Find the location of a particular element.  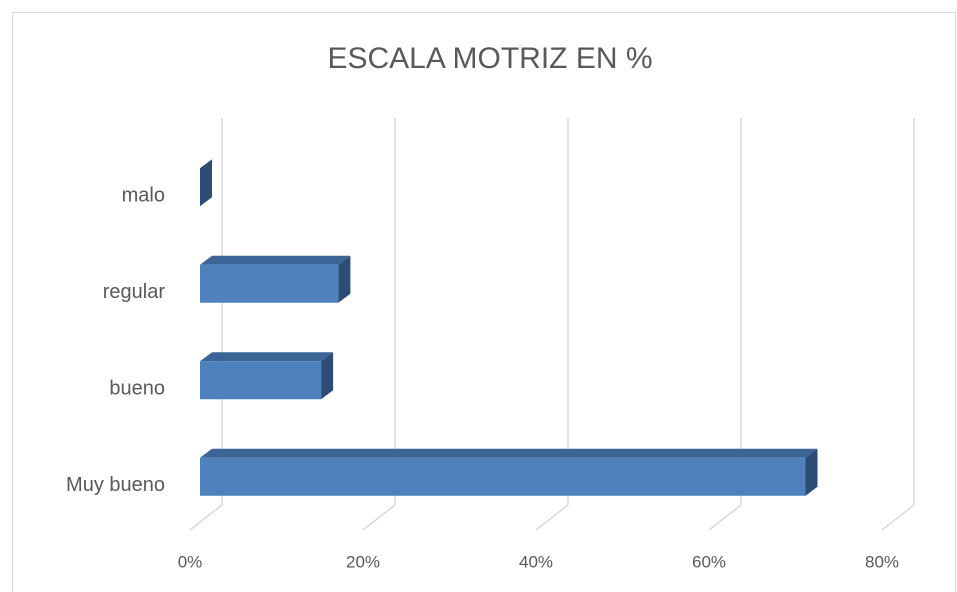

y-tick-label: Muy bueno is located at coordinates (115, 485).